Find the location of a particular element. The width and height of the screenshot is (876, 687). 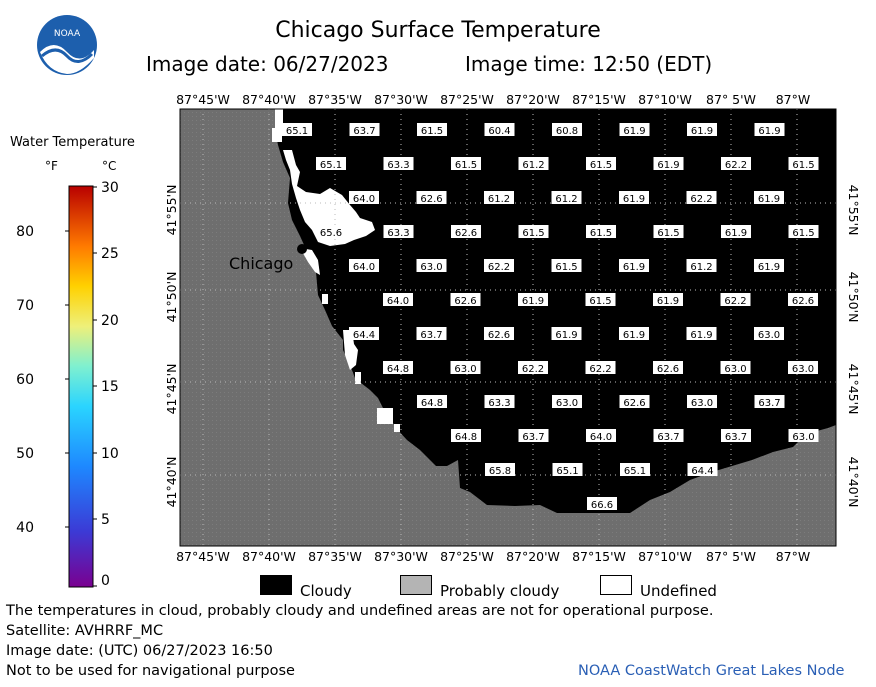

temperature-value: 60.8 is located at coordinates (567, 131).